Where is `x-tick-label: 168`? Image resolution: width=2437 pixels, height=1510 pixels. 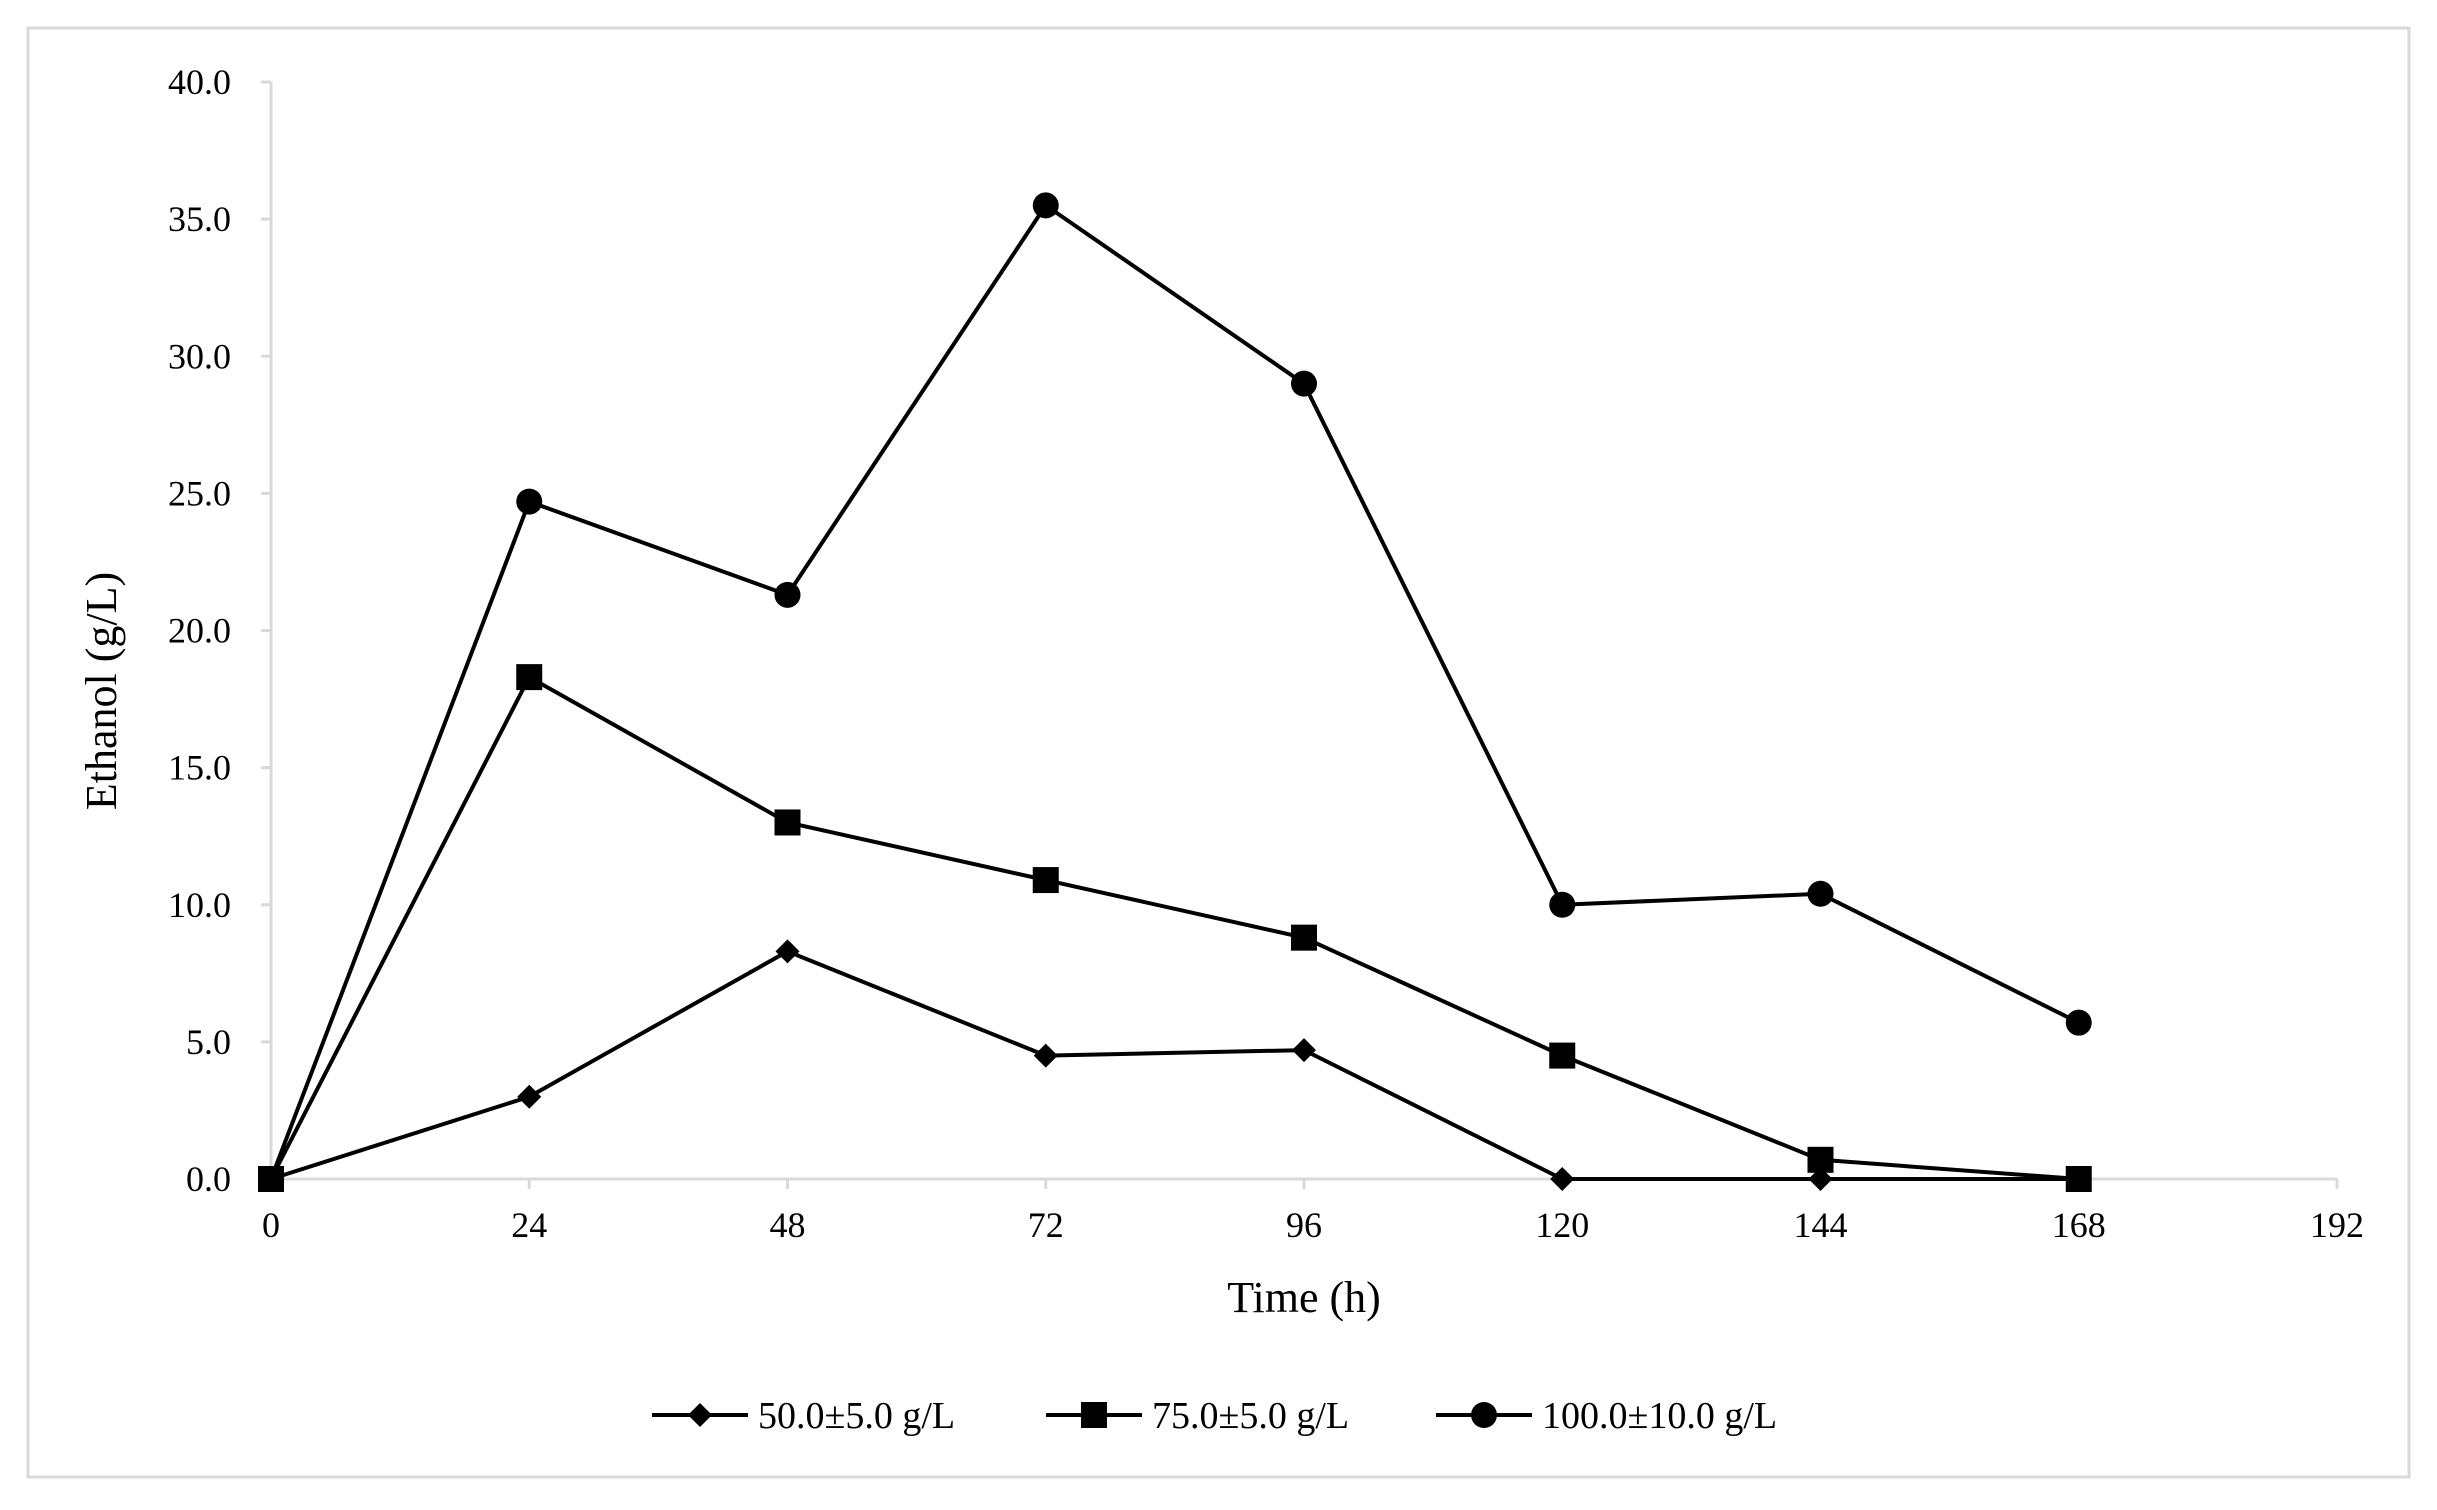 x-tick-label: 168 is located at coordinates (2079, 1225).